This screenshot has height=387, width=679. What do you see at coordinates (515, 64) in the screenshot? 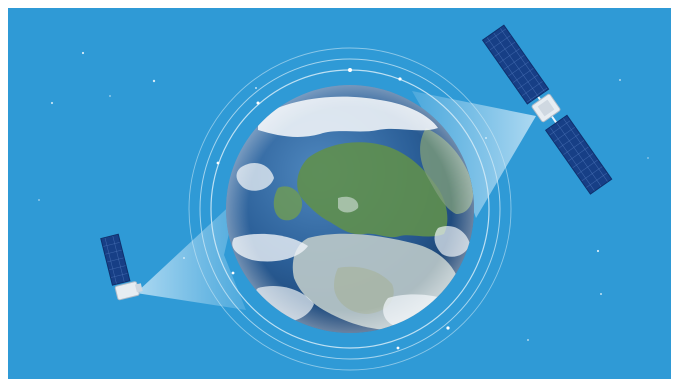
I see `solar-panel-upper` at bounding box center [515, 64].